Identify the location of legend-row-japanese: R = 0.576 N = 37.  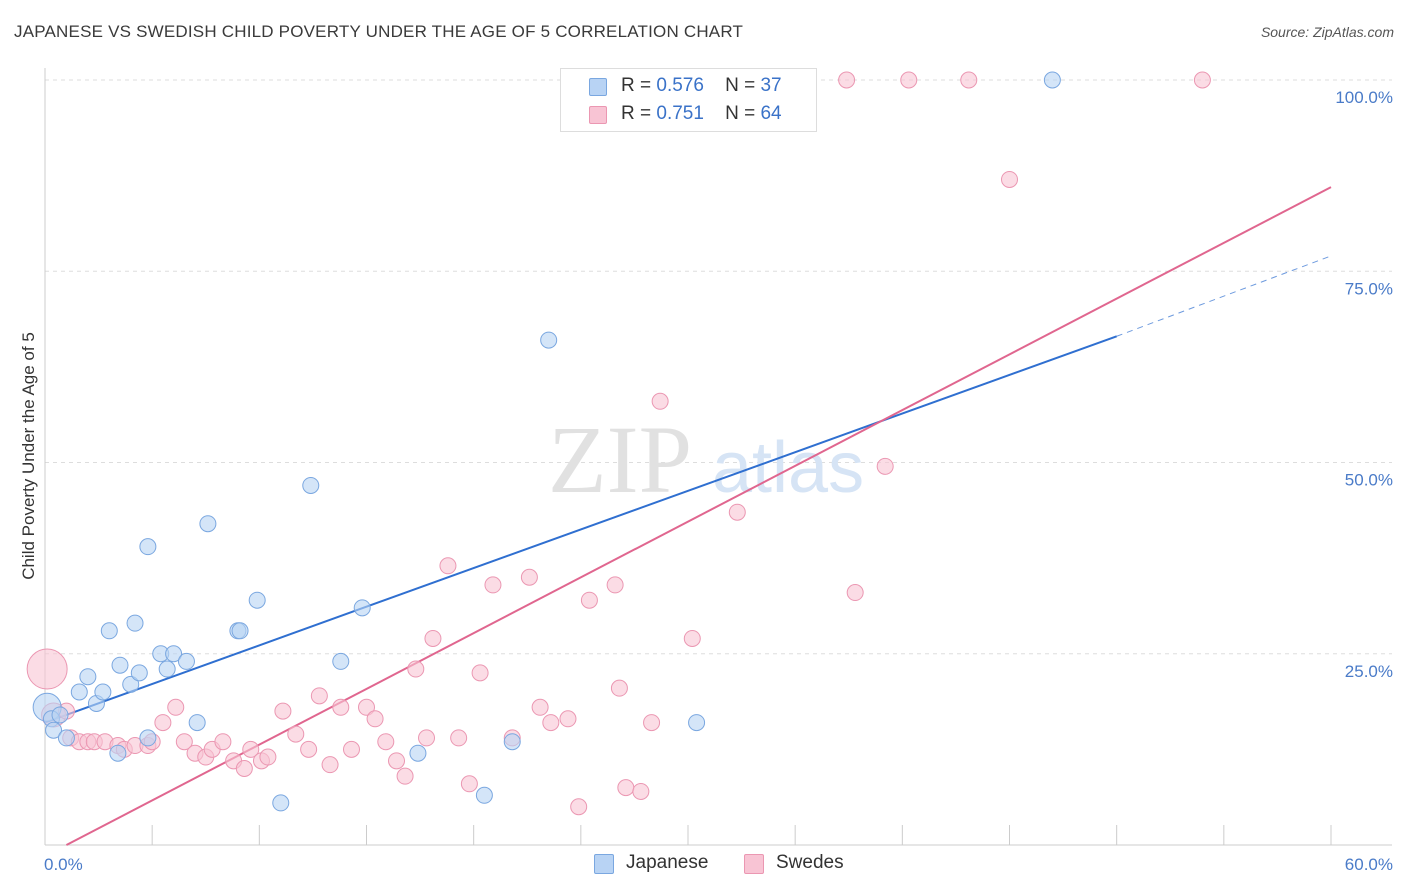
(688, 87).